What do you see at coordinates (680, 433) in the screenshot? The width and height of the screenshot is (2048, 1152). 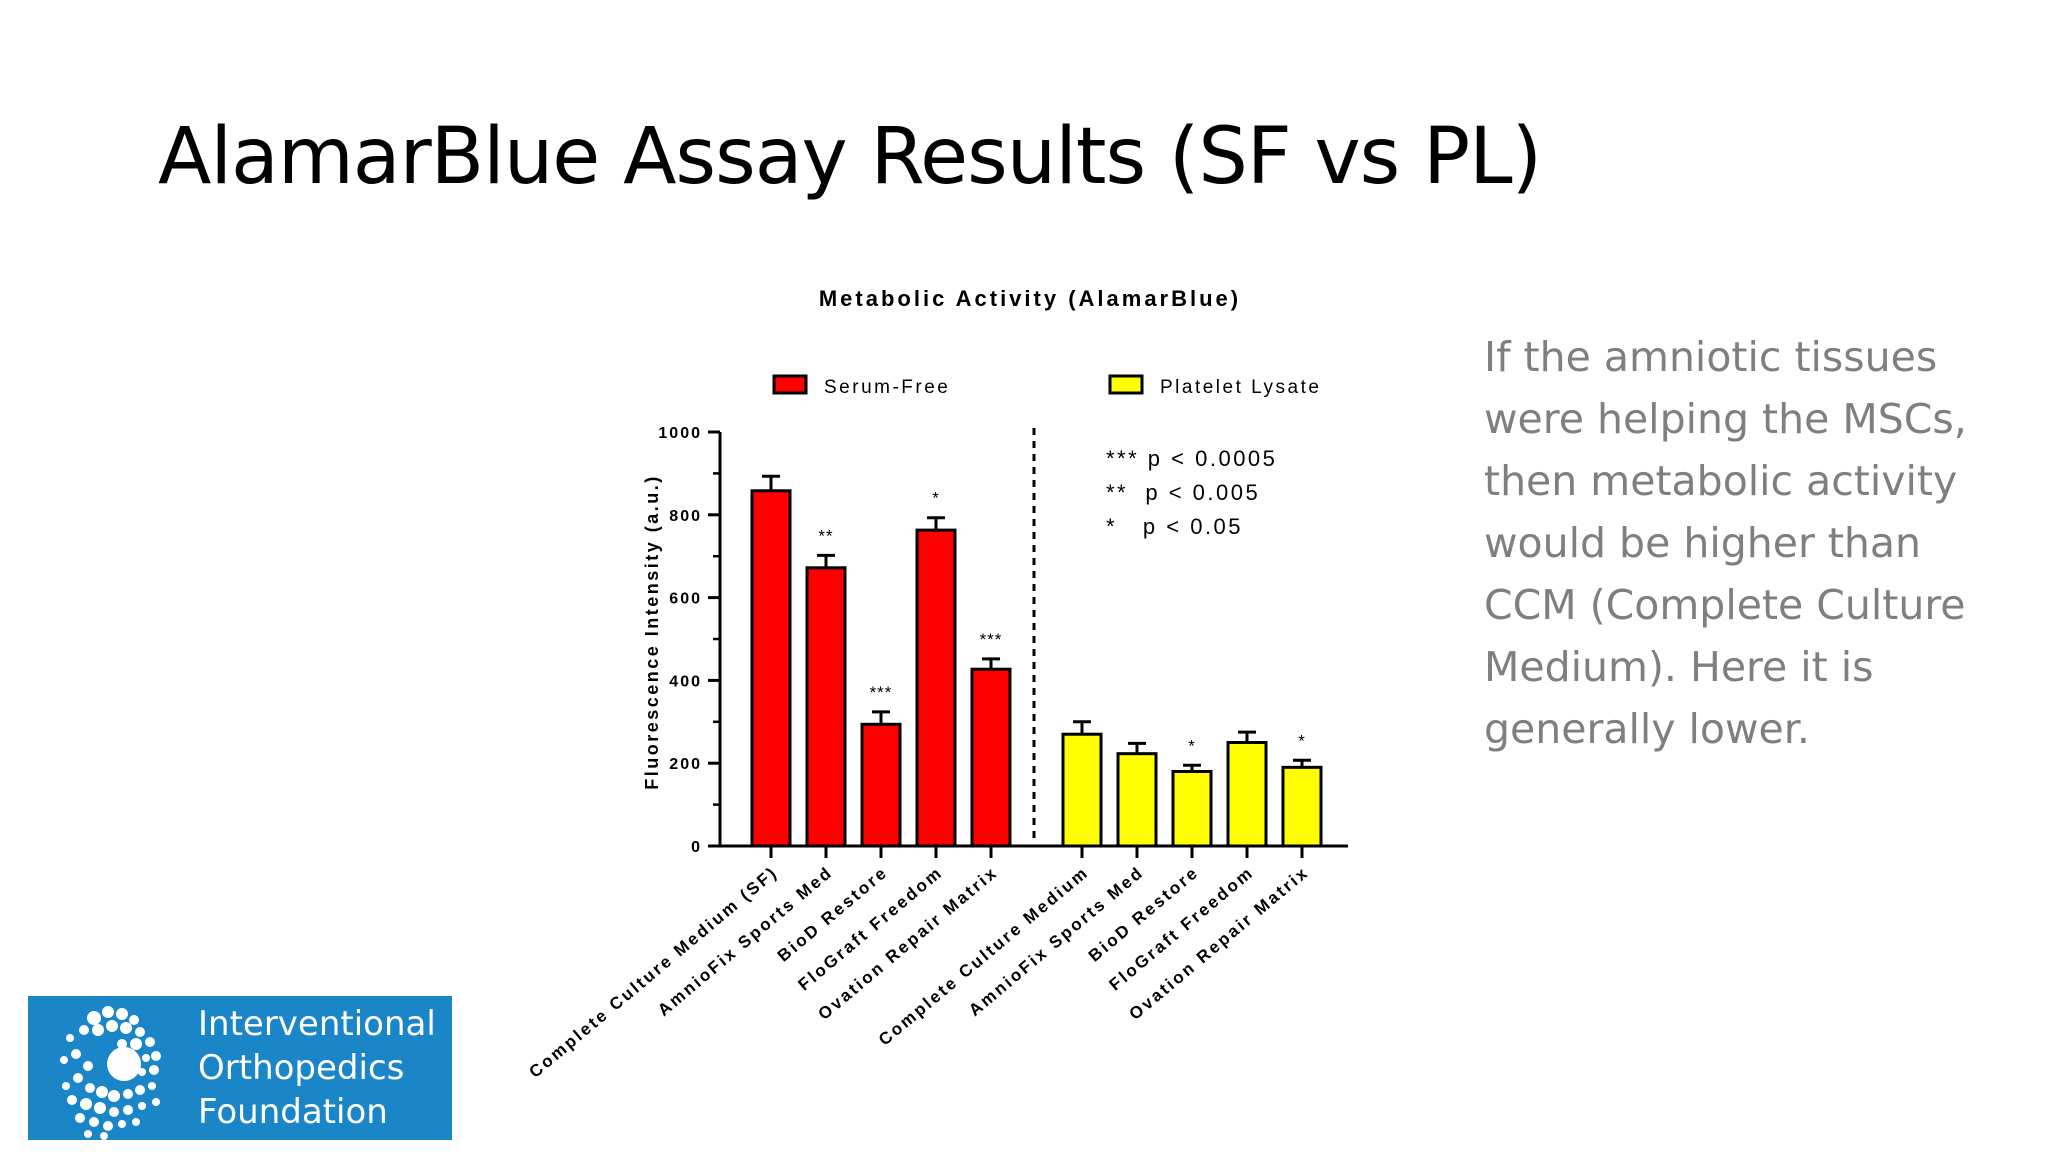 I see `y-tick-label: 1000` at bounding box center [680, 433].